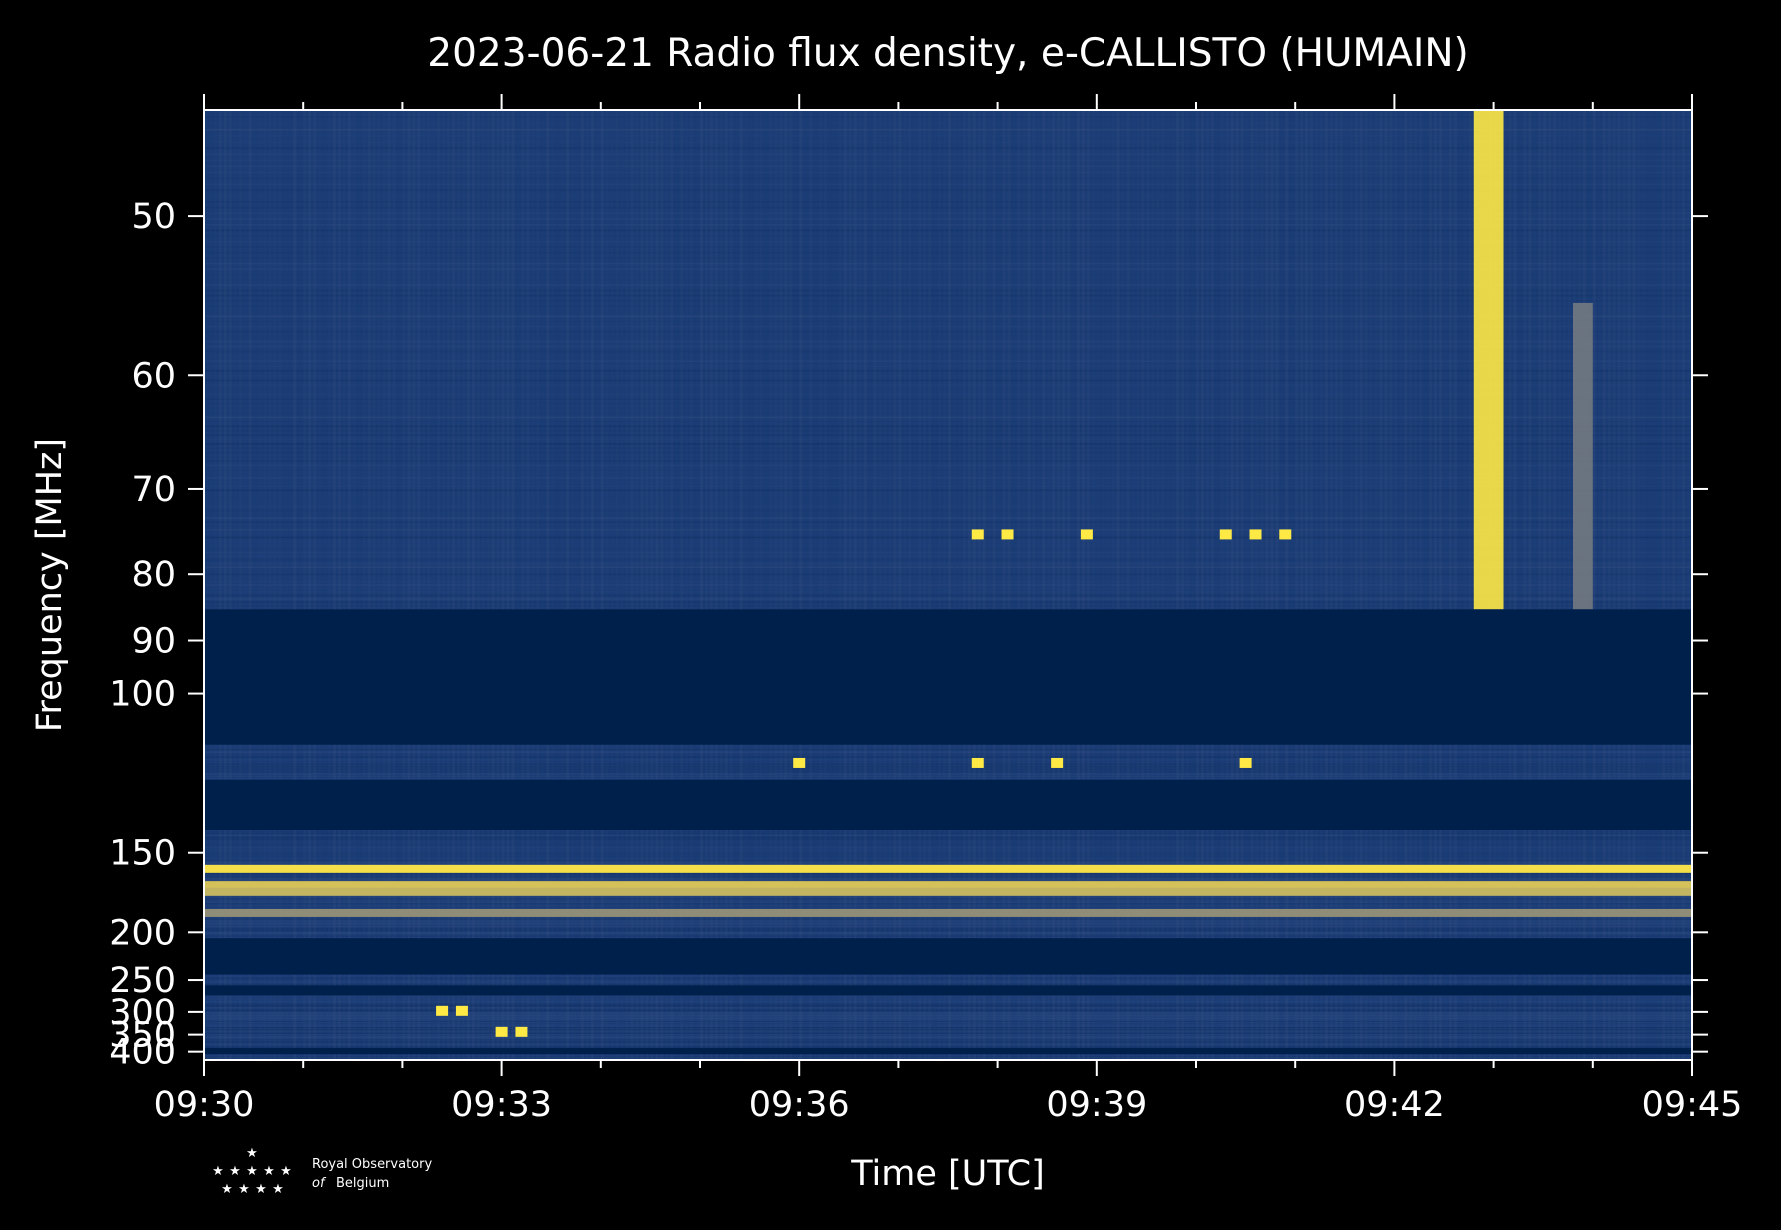 The image size is (1781, 1230). I want to click on y-tick-label: 50, so click(153, 217).